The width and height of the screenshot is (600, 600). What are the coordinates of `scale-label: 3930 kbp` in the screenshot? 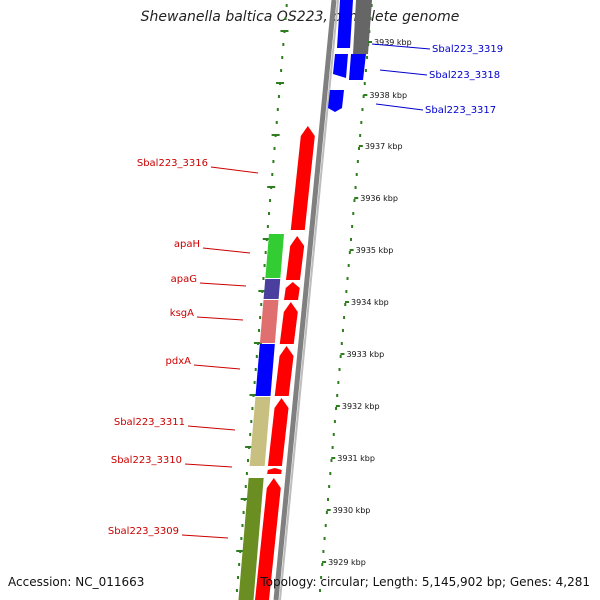 It's located at (352, 510).